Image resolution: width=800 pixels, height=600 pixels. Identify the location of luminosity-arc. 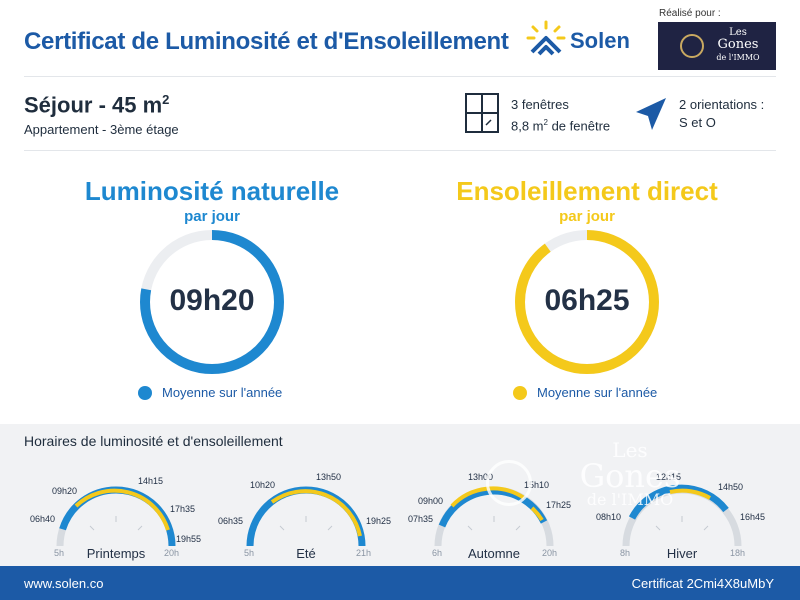
(212, 302).